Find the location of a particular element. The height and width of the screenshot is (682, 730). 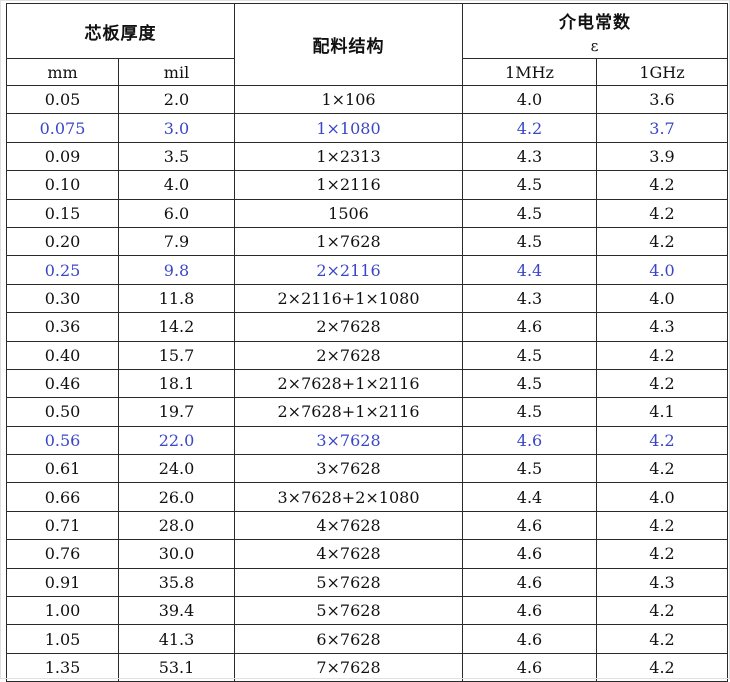

cell-mil: 22.0 is located at coordinates (176, 440).